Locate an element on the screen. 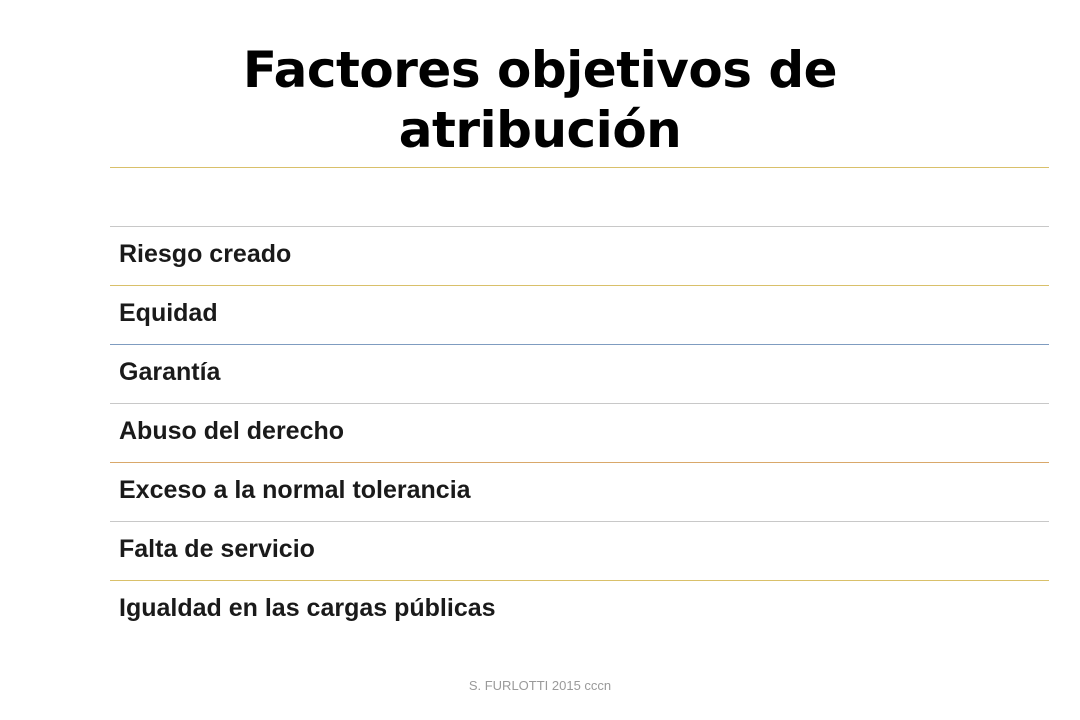 The width and height of the screenshot is (1080, 720). list-item is located at coordinates (579, 196).